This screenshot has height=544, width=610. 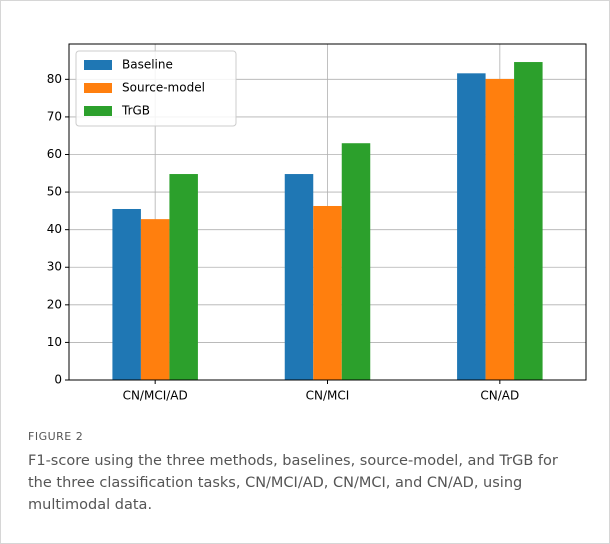 I want to click on x-tick-label: CN/MCI/AD, so click(x=155, y=396).